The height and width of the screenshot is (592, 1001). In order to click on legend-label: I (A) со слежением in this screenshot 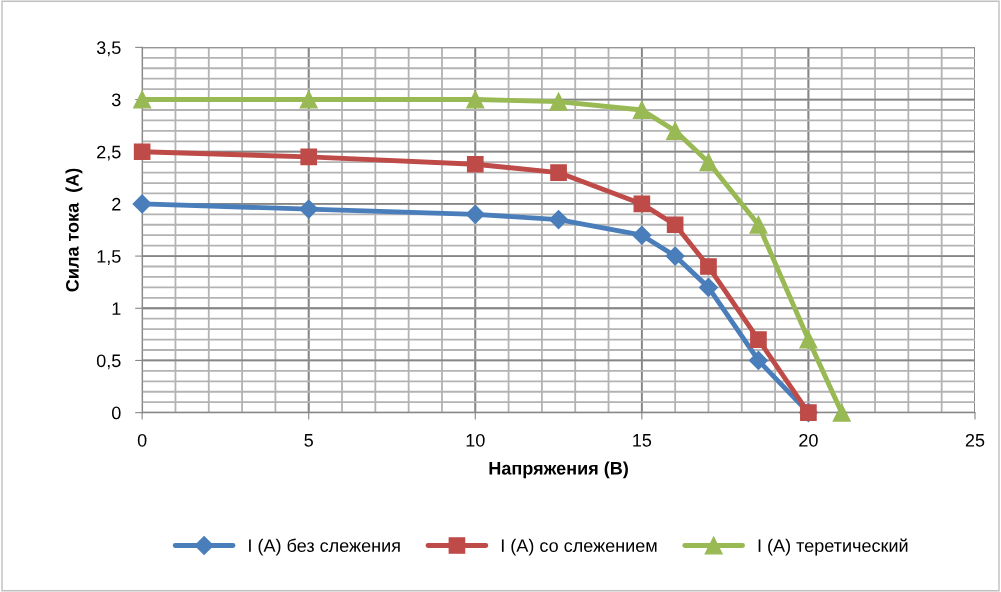, I will do `click(579, 547)`.